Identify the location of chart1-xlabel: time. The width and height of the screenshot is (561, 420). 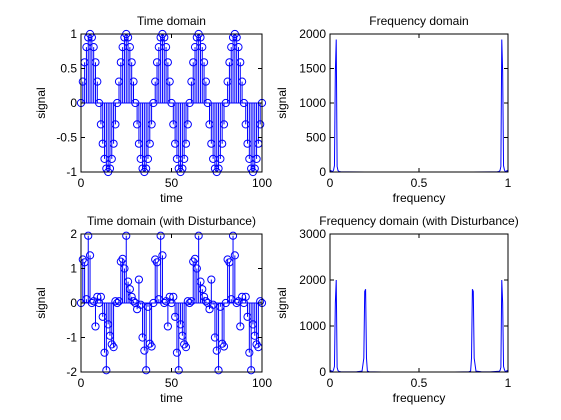
(171, 198).